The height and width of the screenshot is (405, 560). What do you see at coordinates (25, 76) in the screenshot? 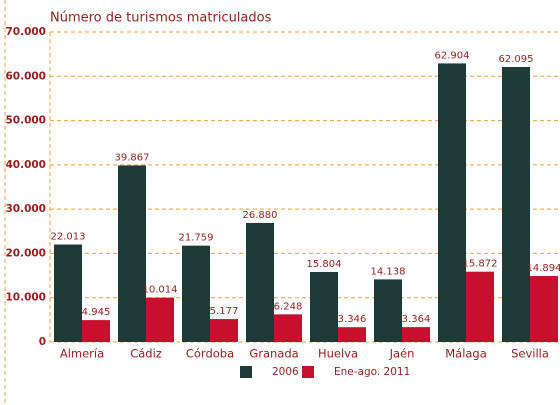
I see `y-tick-label: 60.000` at bounding box center [25, 76].